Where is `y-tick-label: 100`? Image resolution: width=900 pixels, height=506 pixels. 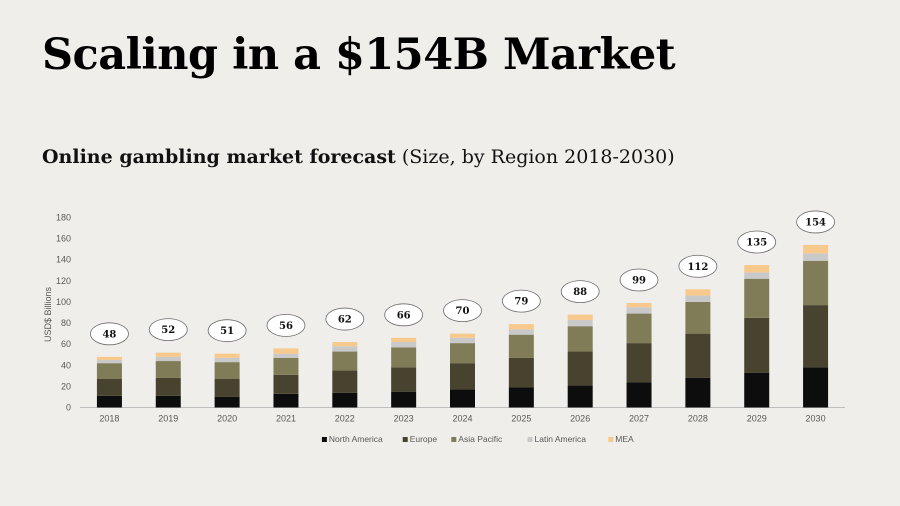 y-tick-label: 100 is located at coordinates (63, 302).